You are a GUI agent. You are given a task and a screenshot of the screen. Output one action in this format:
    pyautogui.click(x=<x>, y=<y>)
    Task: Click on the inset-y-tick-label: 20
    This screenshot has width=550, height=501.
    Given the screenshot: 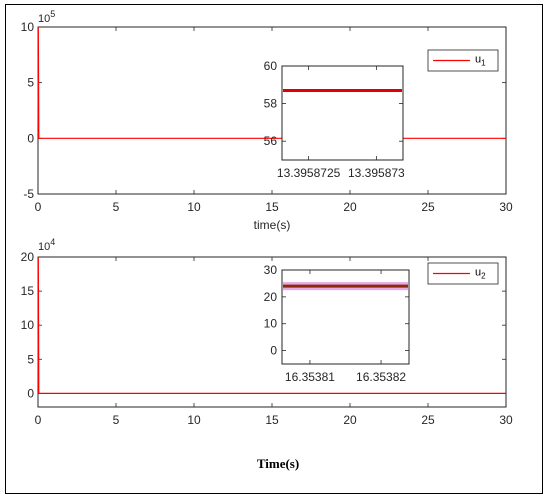 What is the action you would take?
    pyautogui.click(x=271, y=297)
    